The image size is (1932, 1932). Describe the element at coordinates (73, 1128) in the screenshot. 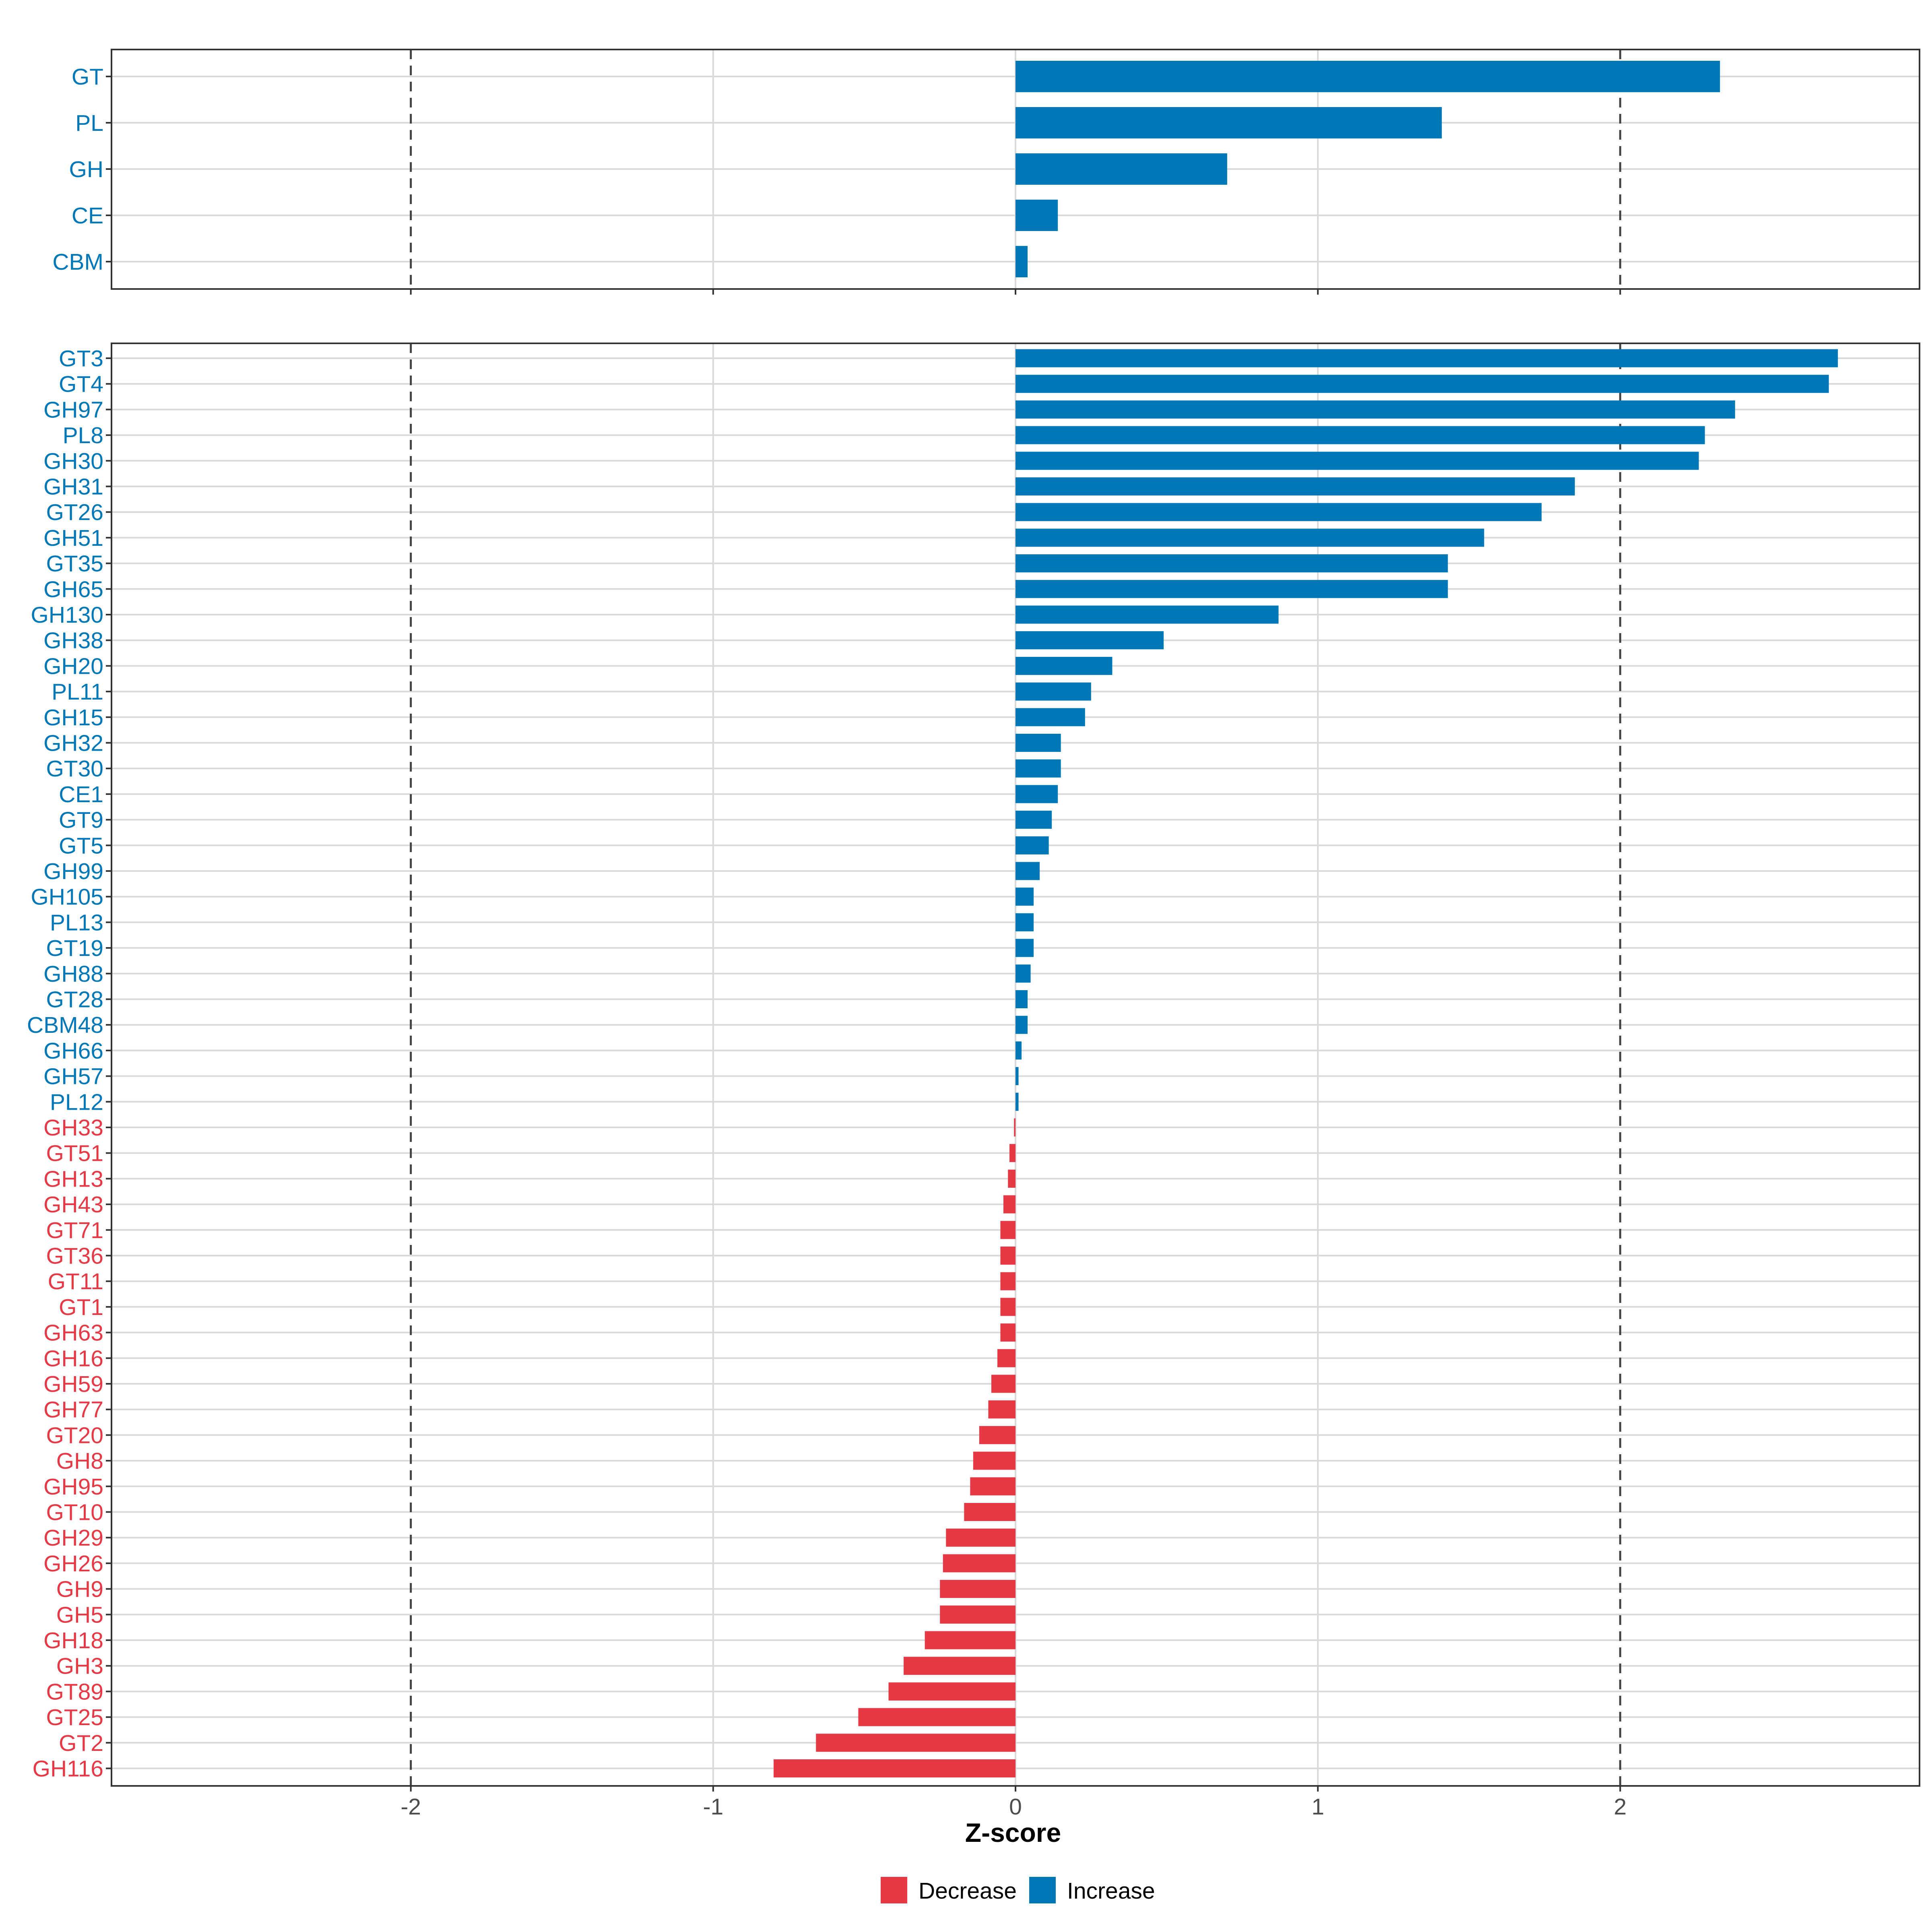

I see `bottom-category-label: GH33` at that location.